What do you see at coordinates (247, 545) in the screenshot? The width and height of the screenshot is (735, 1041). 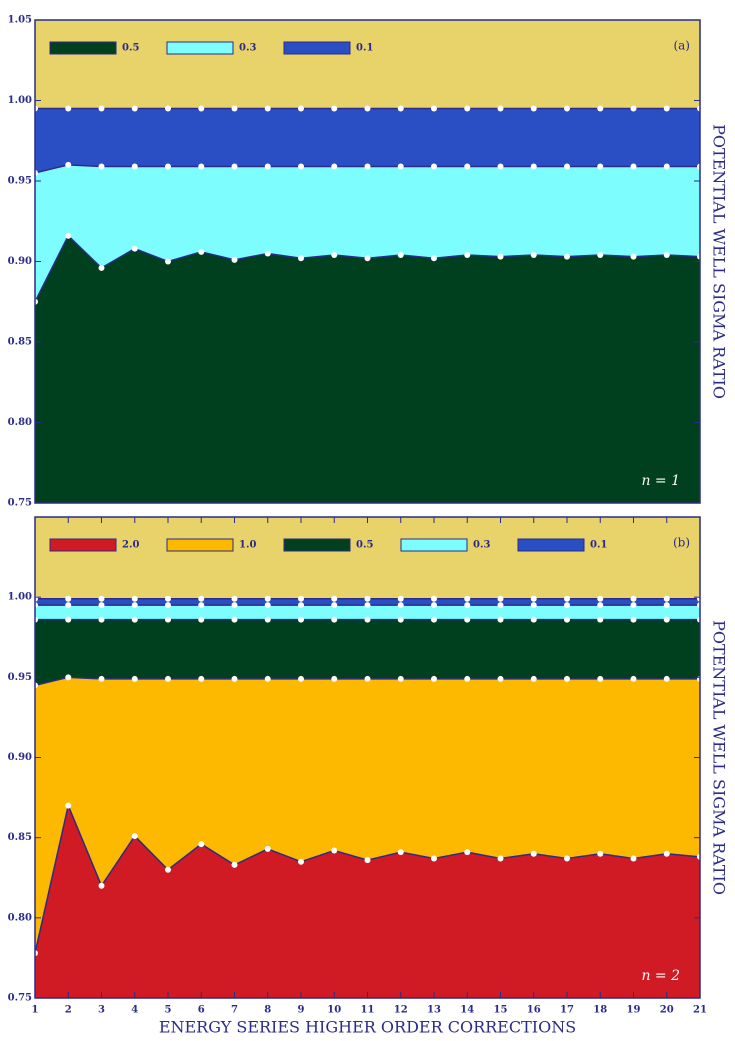 I see `legend-label: 1.0` at bounding box center [247, 545].